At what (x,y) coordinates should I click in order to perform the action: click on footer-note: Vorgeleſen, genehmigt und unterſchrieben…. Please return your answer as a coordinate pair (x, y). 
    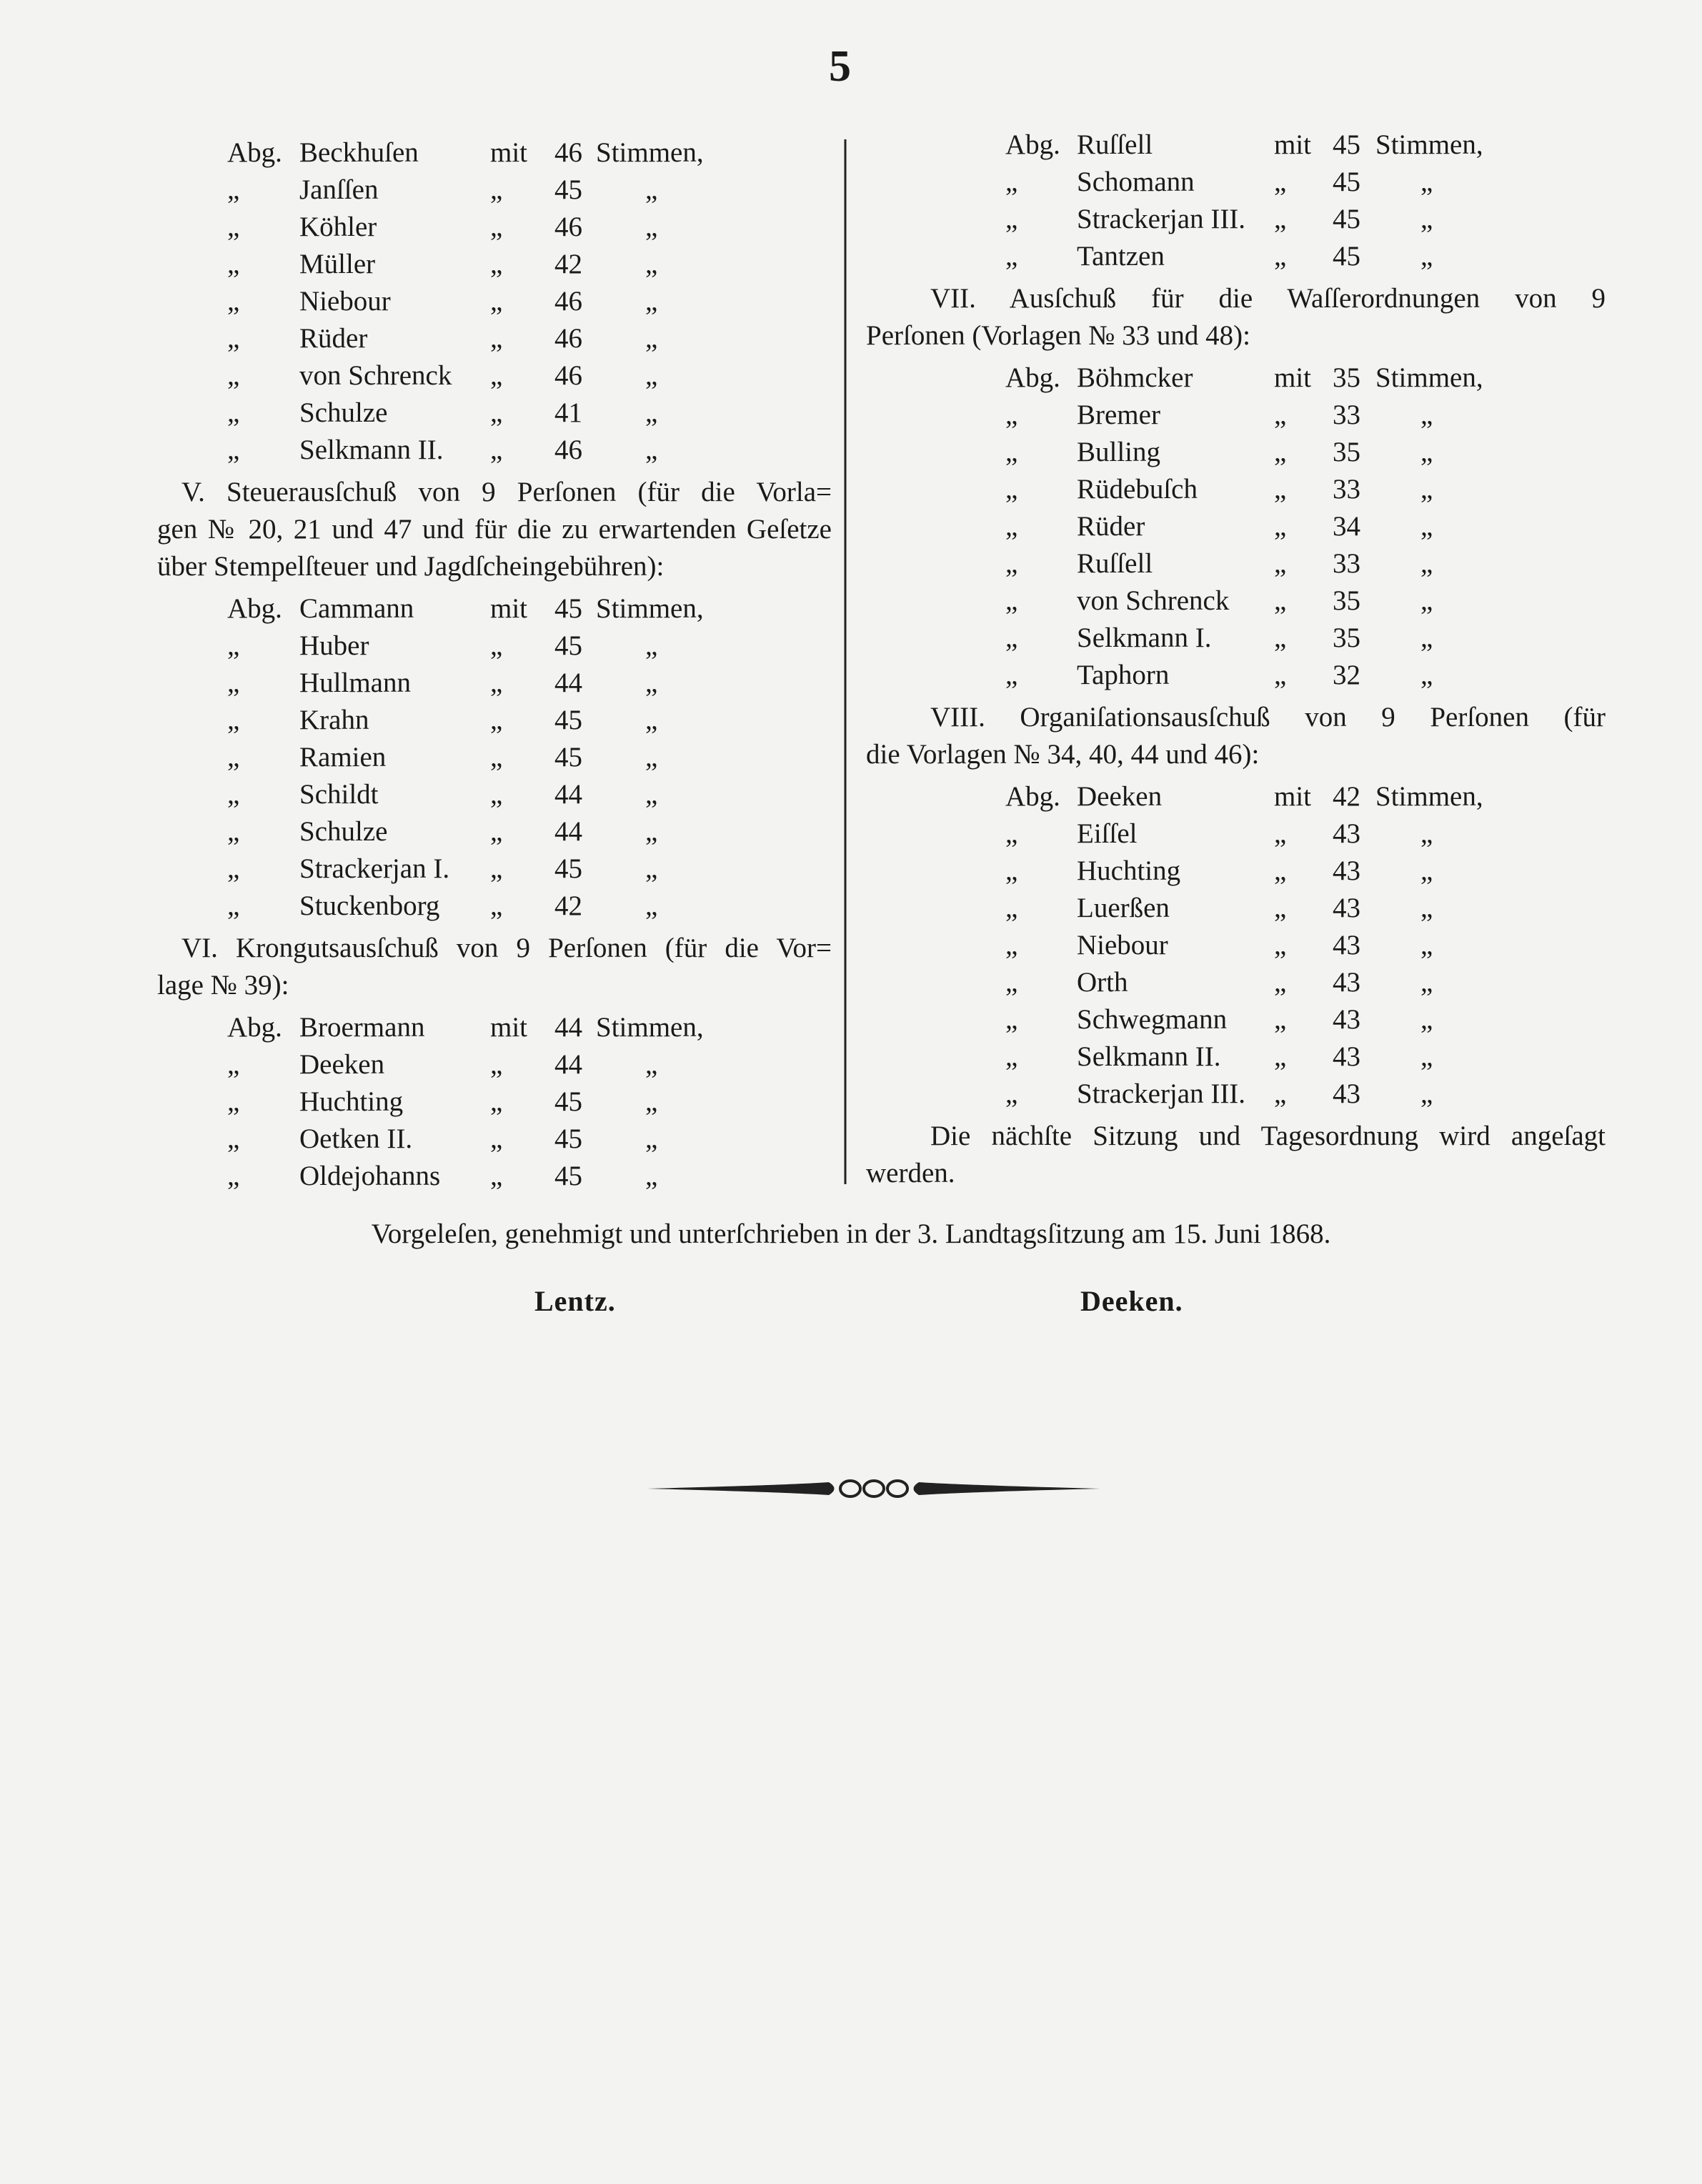
    Looking at the image, I should click on (851, 1233).